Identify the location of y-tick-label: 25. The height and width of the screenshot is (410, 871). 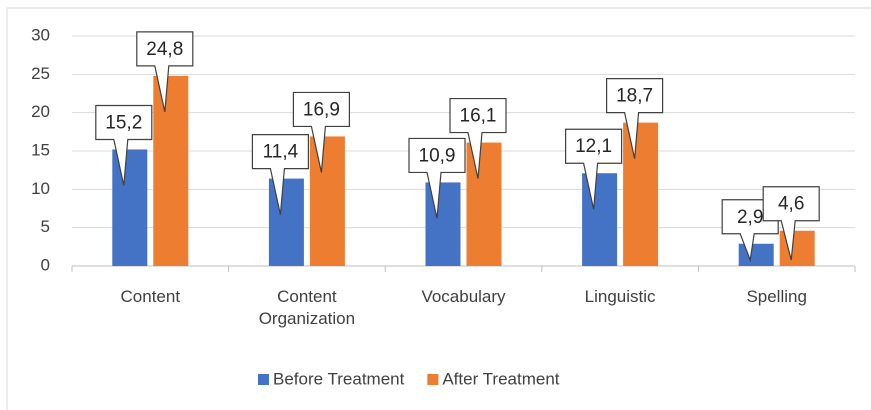
(40, 73).